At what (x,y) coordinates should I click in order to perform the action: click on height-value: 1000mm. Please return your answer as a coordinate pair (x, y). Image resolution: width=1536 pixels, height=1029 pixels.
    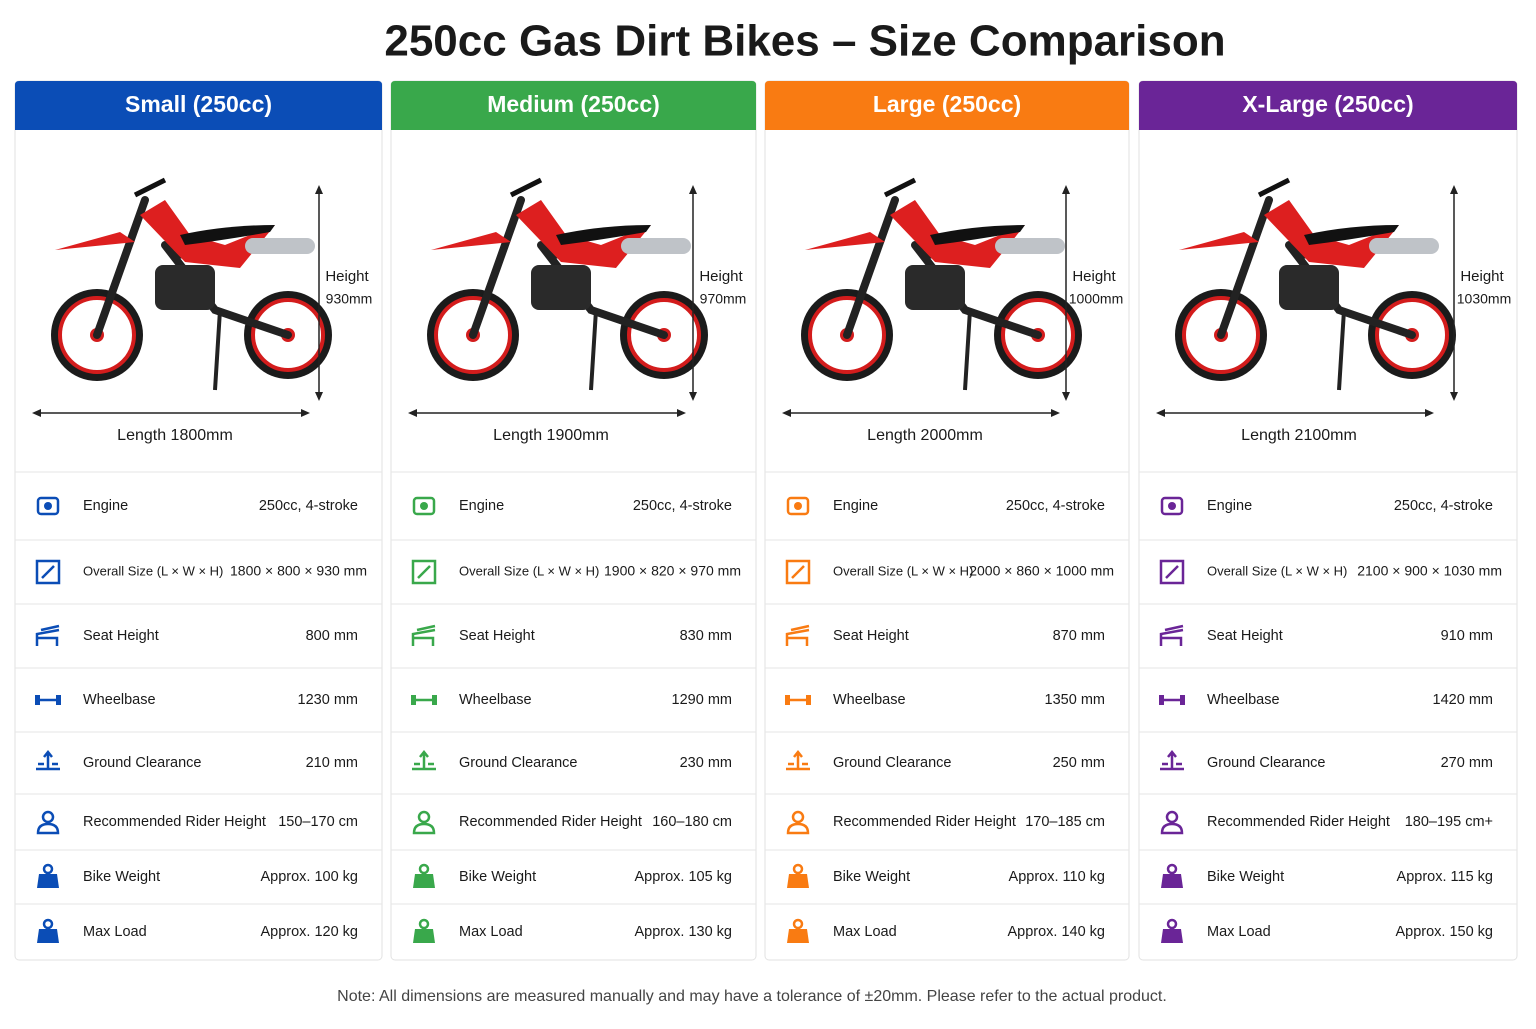
    Looking at the image, I should click on (1096, 299).